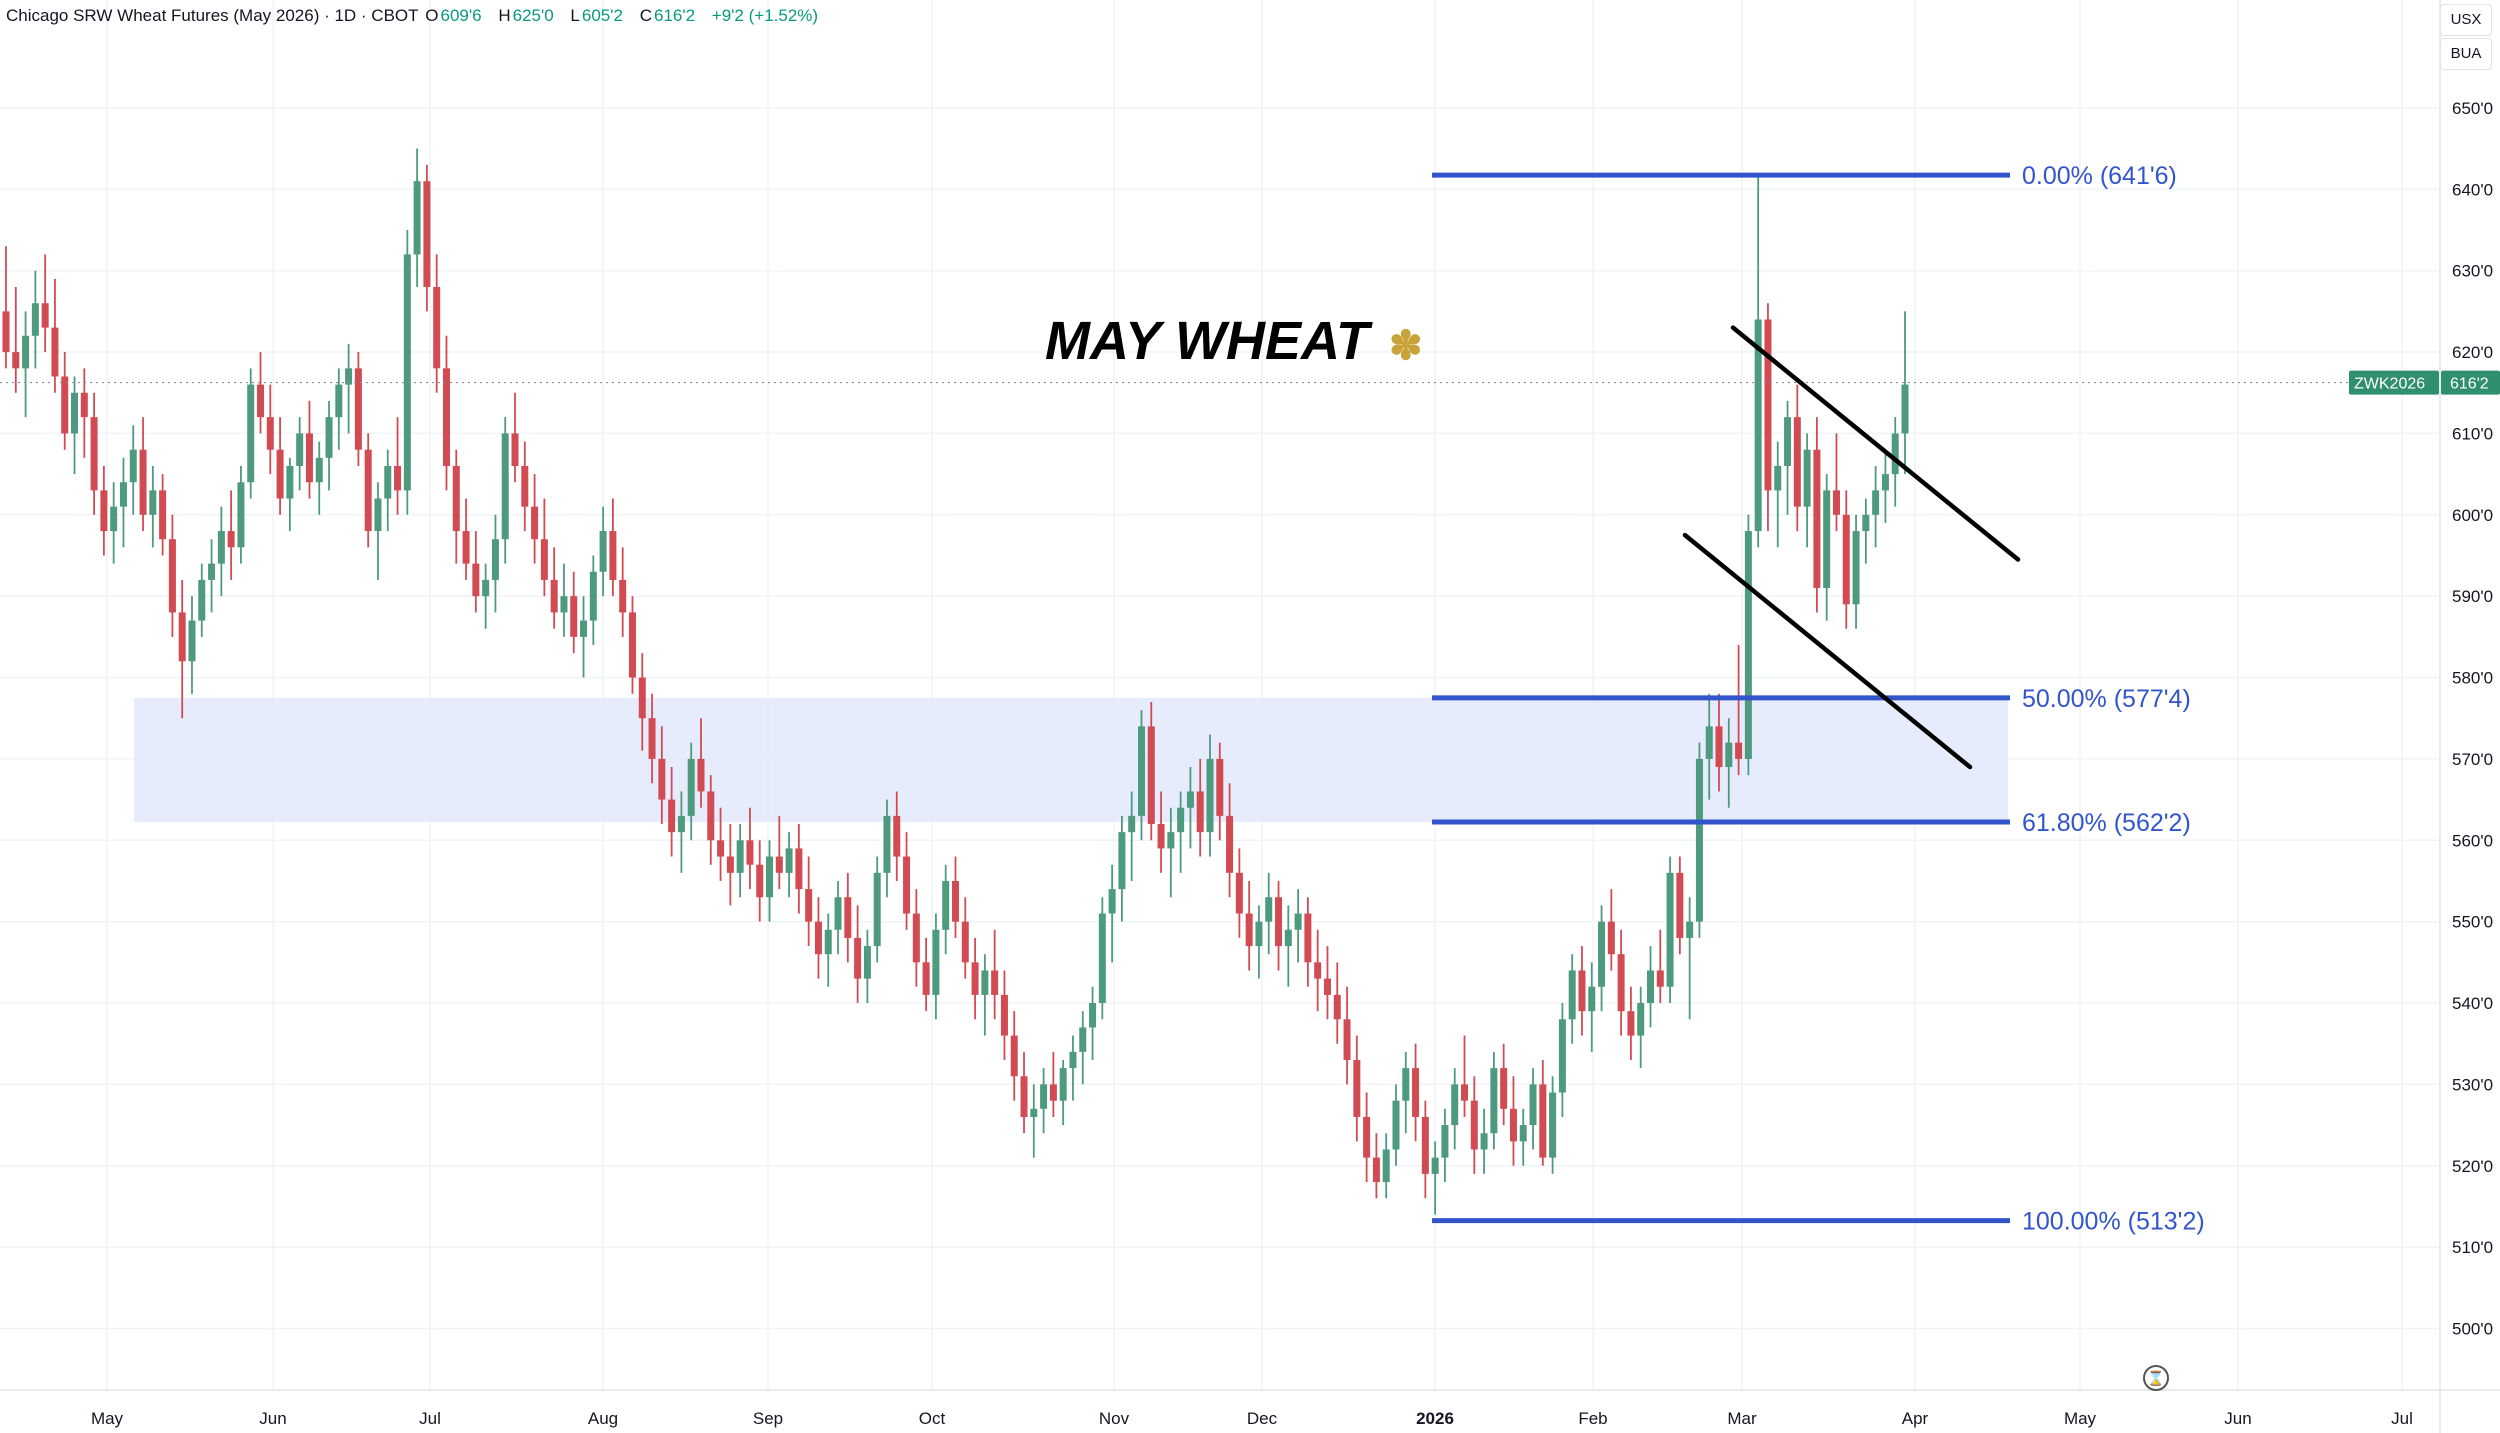  I want to click on time-axis-label: Mar, so click(1742, 1418).